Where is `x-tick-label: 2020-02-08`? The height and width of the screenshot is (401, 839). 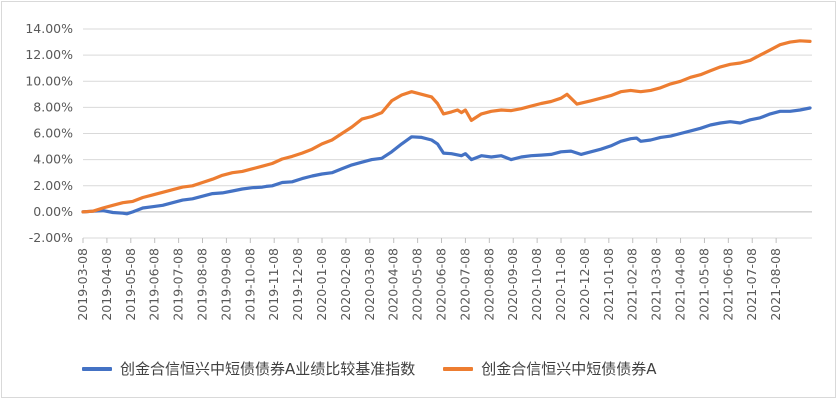
x-tick-label: 2020-02-08 is located at coordinates (345, 284).